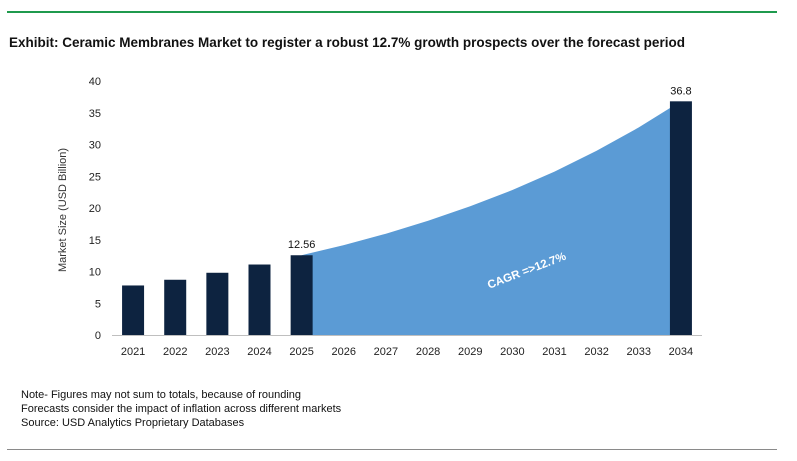 This screenshot has height=461, width=797. What do you see at coordinates (681, 352) in the screenshot?
I see `x-tick-label-2034: 2034` at bounding box center [681, 352].